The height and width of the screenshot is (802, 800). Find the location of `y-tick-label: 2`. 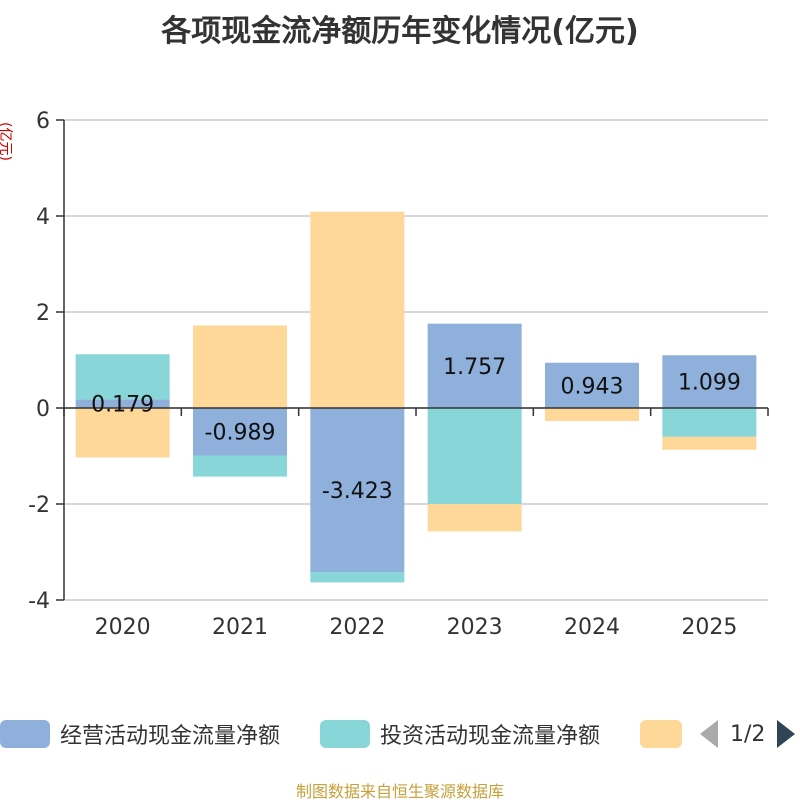

y-tick-label: 2 is located at coordinates (43, 313).